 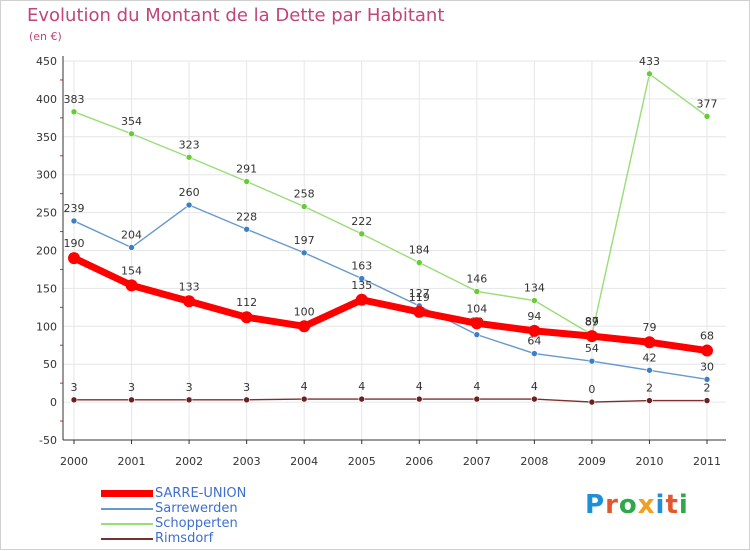 I want to click on y-tick-label: 250, so click(x=46, y=213).